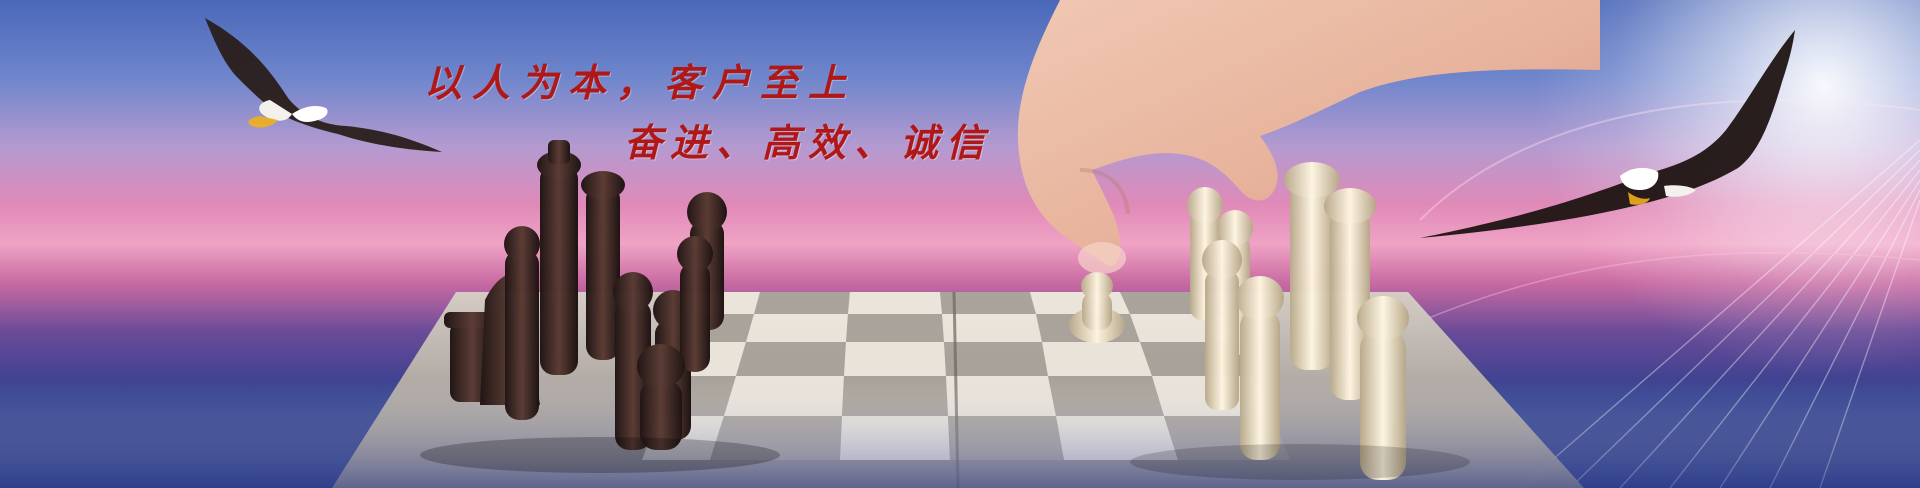 Image resolution: width=1920 pixels, height=488 pixels. What do you see at coordinates (640, 82) in the screenshot?
I see `slogan-line-1: 以人为本，客户至上` at bounding box center [640, 82].